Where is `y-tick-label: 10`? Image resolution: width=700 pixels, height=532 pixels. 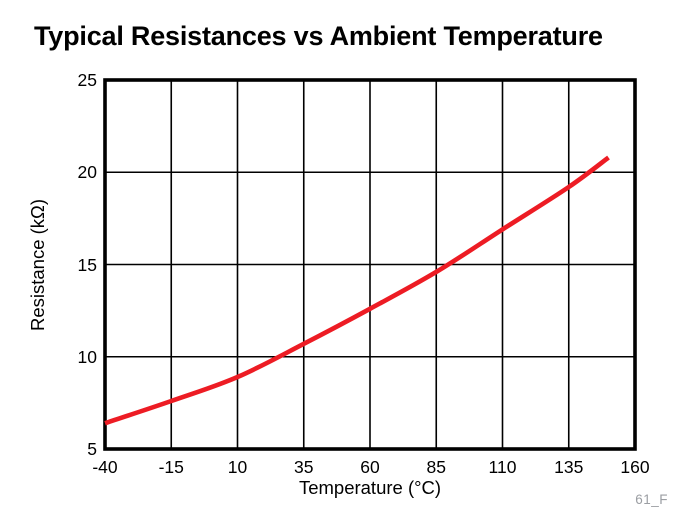
y-tick-label: 10 is located at coordinates (87, 356).